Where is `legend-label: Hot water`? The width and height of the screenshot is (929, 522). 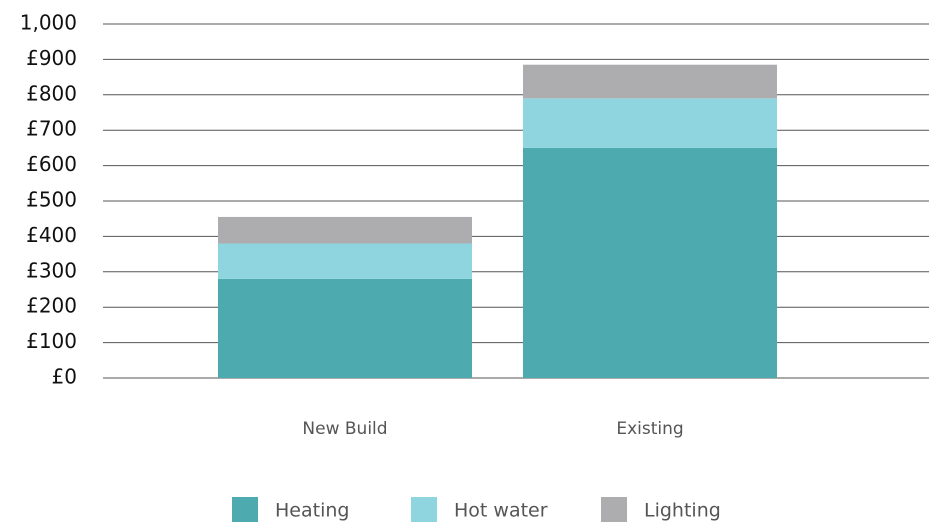
legend-label: Hot water is located at coordinates (501, 511).